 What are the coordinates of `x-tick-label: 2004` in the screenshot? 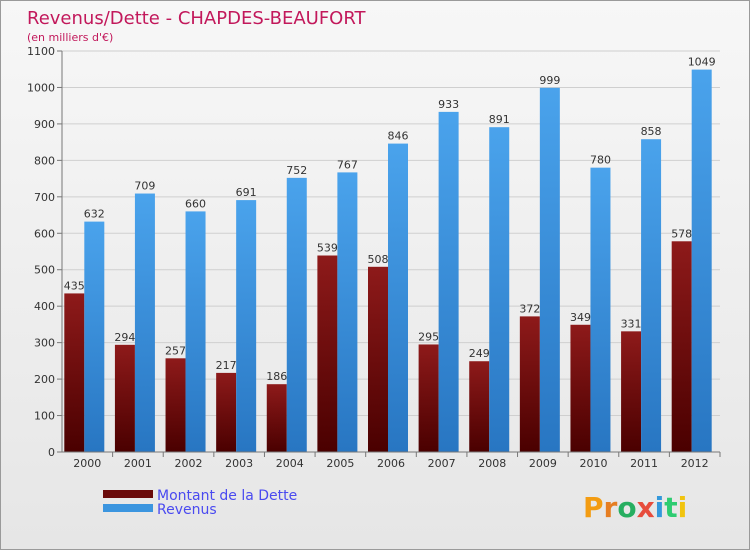 It's located at (290, 463).